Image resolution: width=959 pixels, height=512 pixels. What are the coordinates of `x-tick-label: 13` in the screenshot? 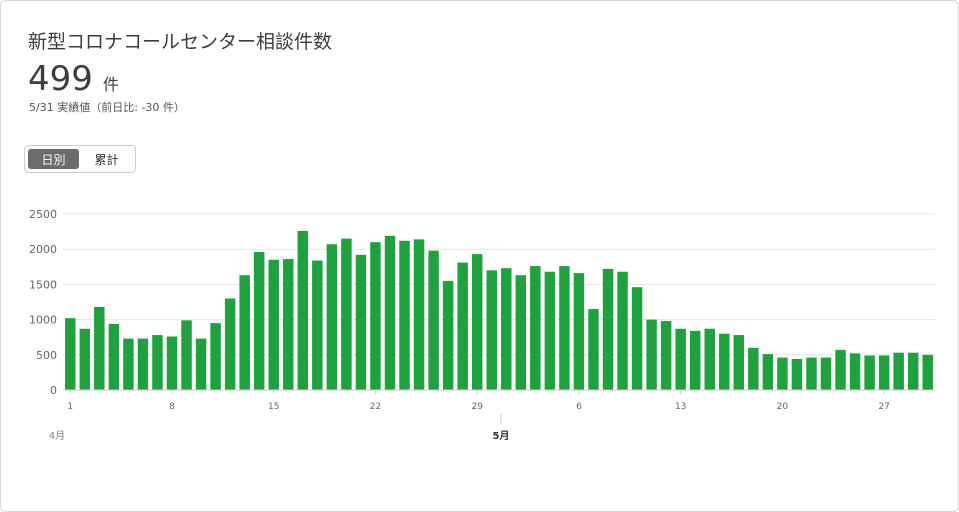 It's located at (680, 407).